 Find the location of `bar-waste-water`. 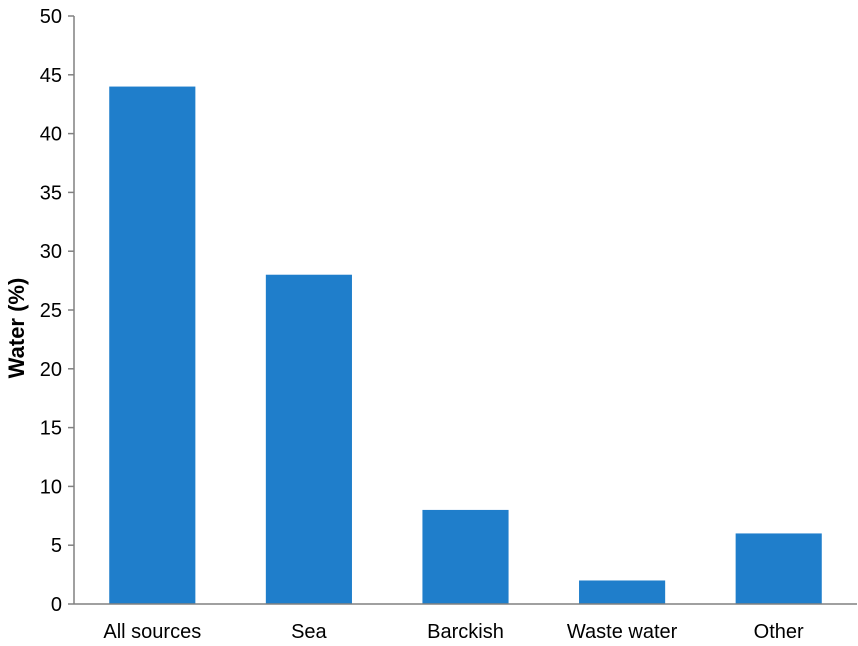

bar-waste-water is located at coordinates (622, 592).